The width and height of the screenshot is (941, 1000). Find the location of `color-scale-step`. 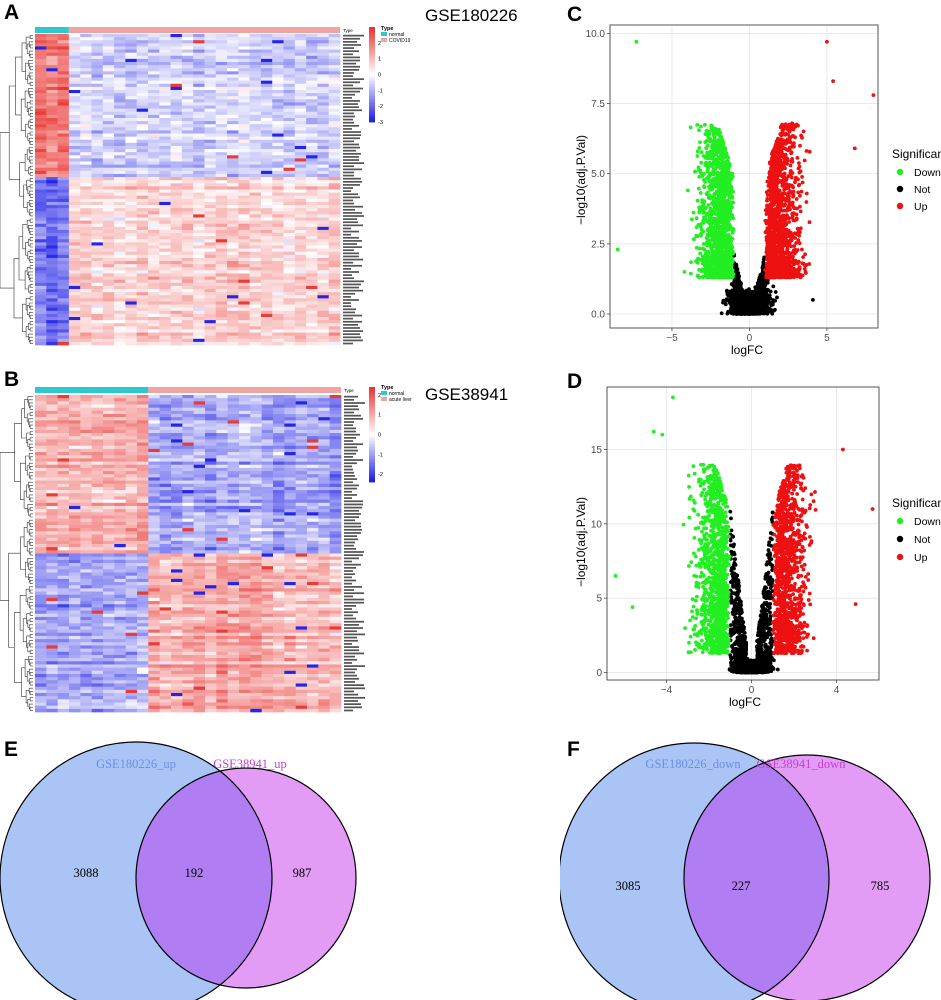

color-scale-step is located at coordinates (372, 100).